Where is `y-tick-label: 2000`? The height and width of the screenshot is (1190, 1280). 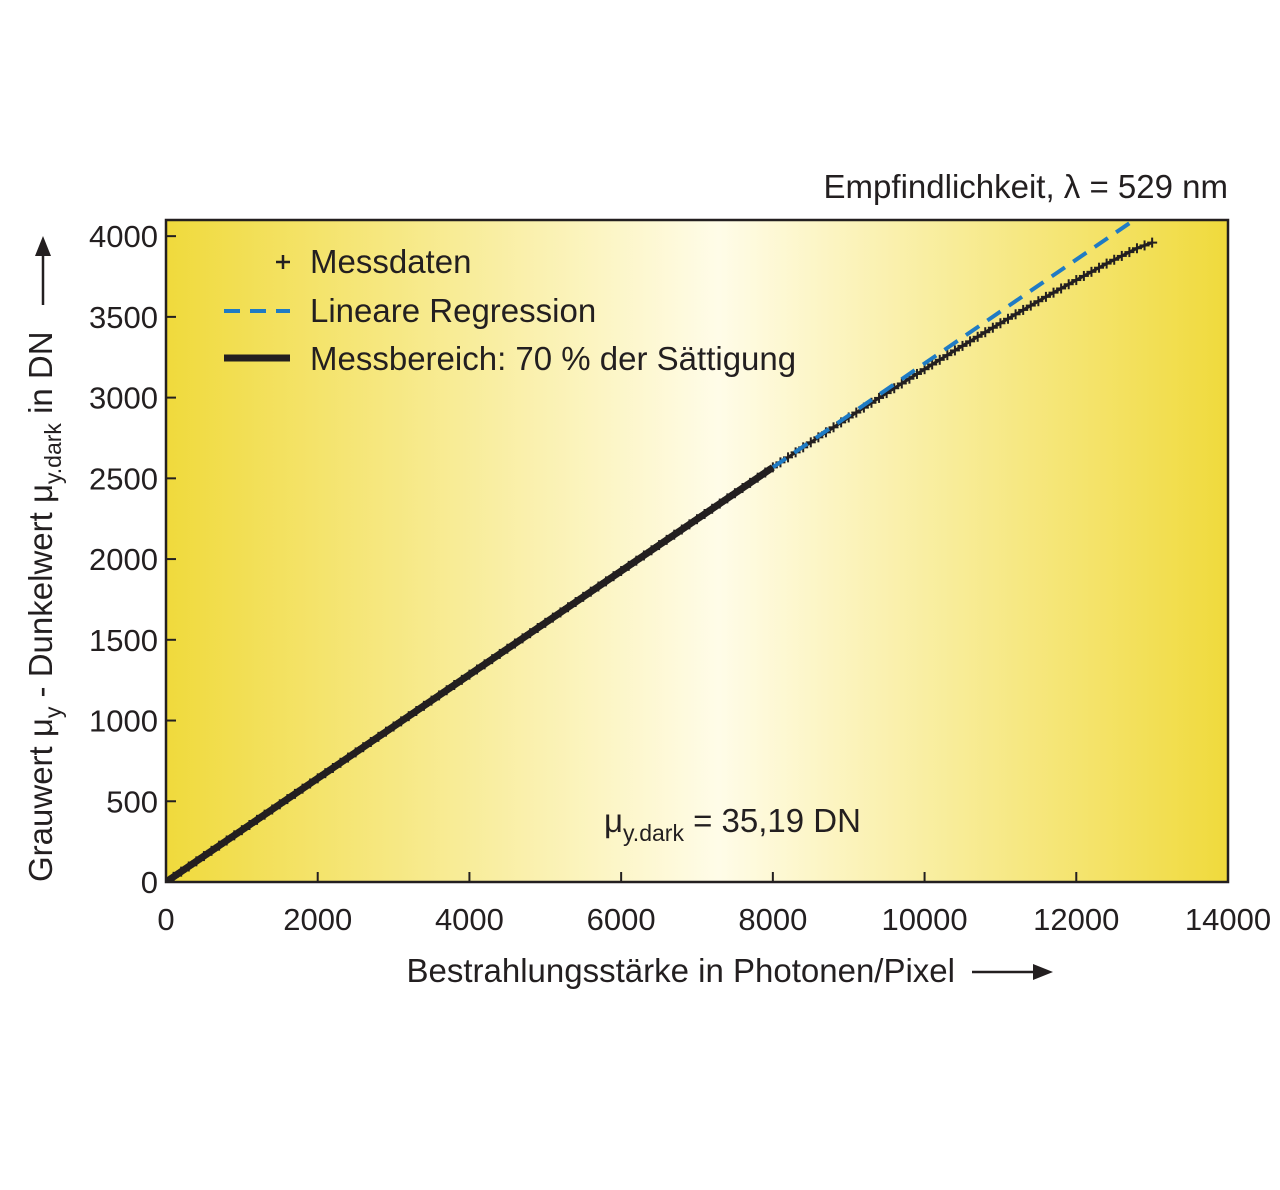 y-tick-label: 2000 is located at coordinates (123, 559).